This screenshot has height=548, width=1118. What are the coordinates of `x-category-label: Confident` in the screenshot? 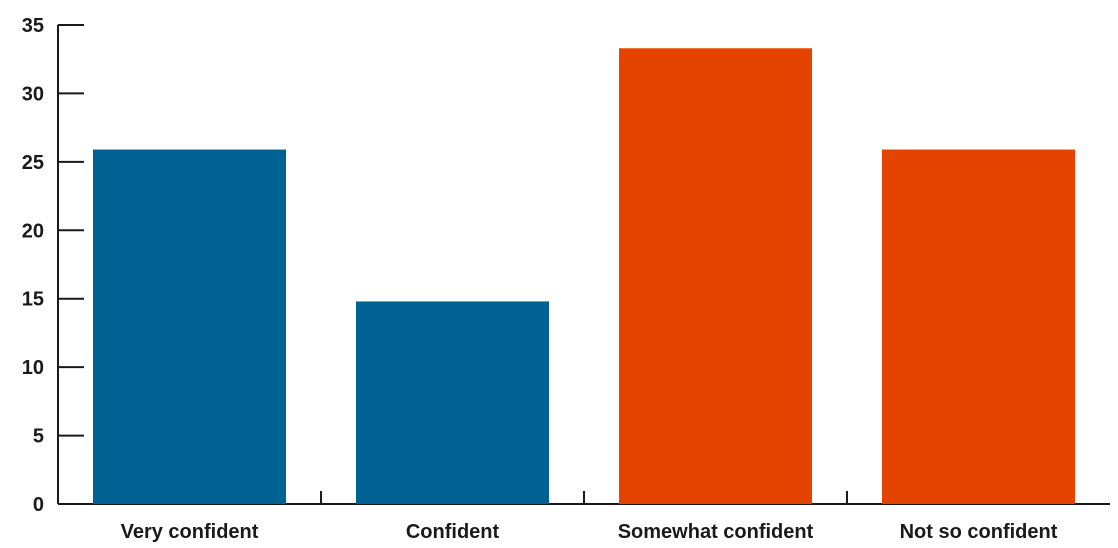 It's located at (453, 532).